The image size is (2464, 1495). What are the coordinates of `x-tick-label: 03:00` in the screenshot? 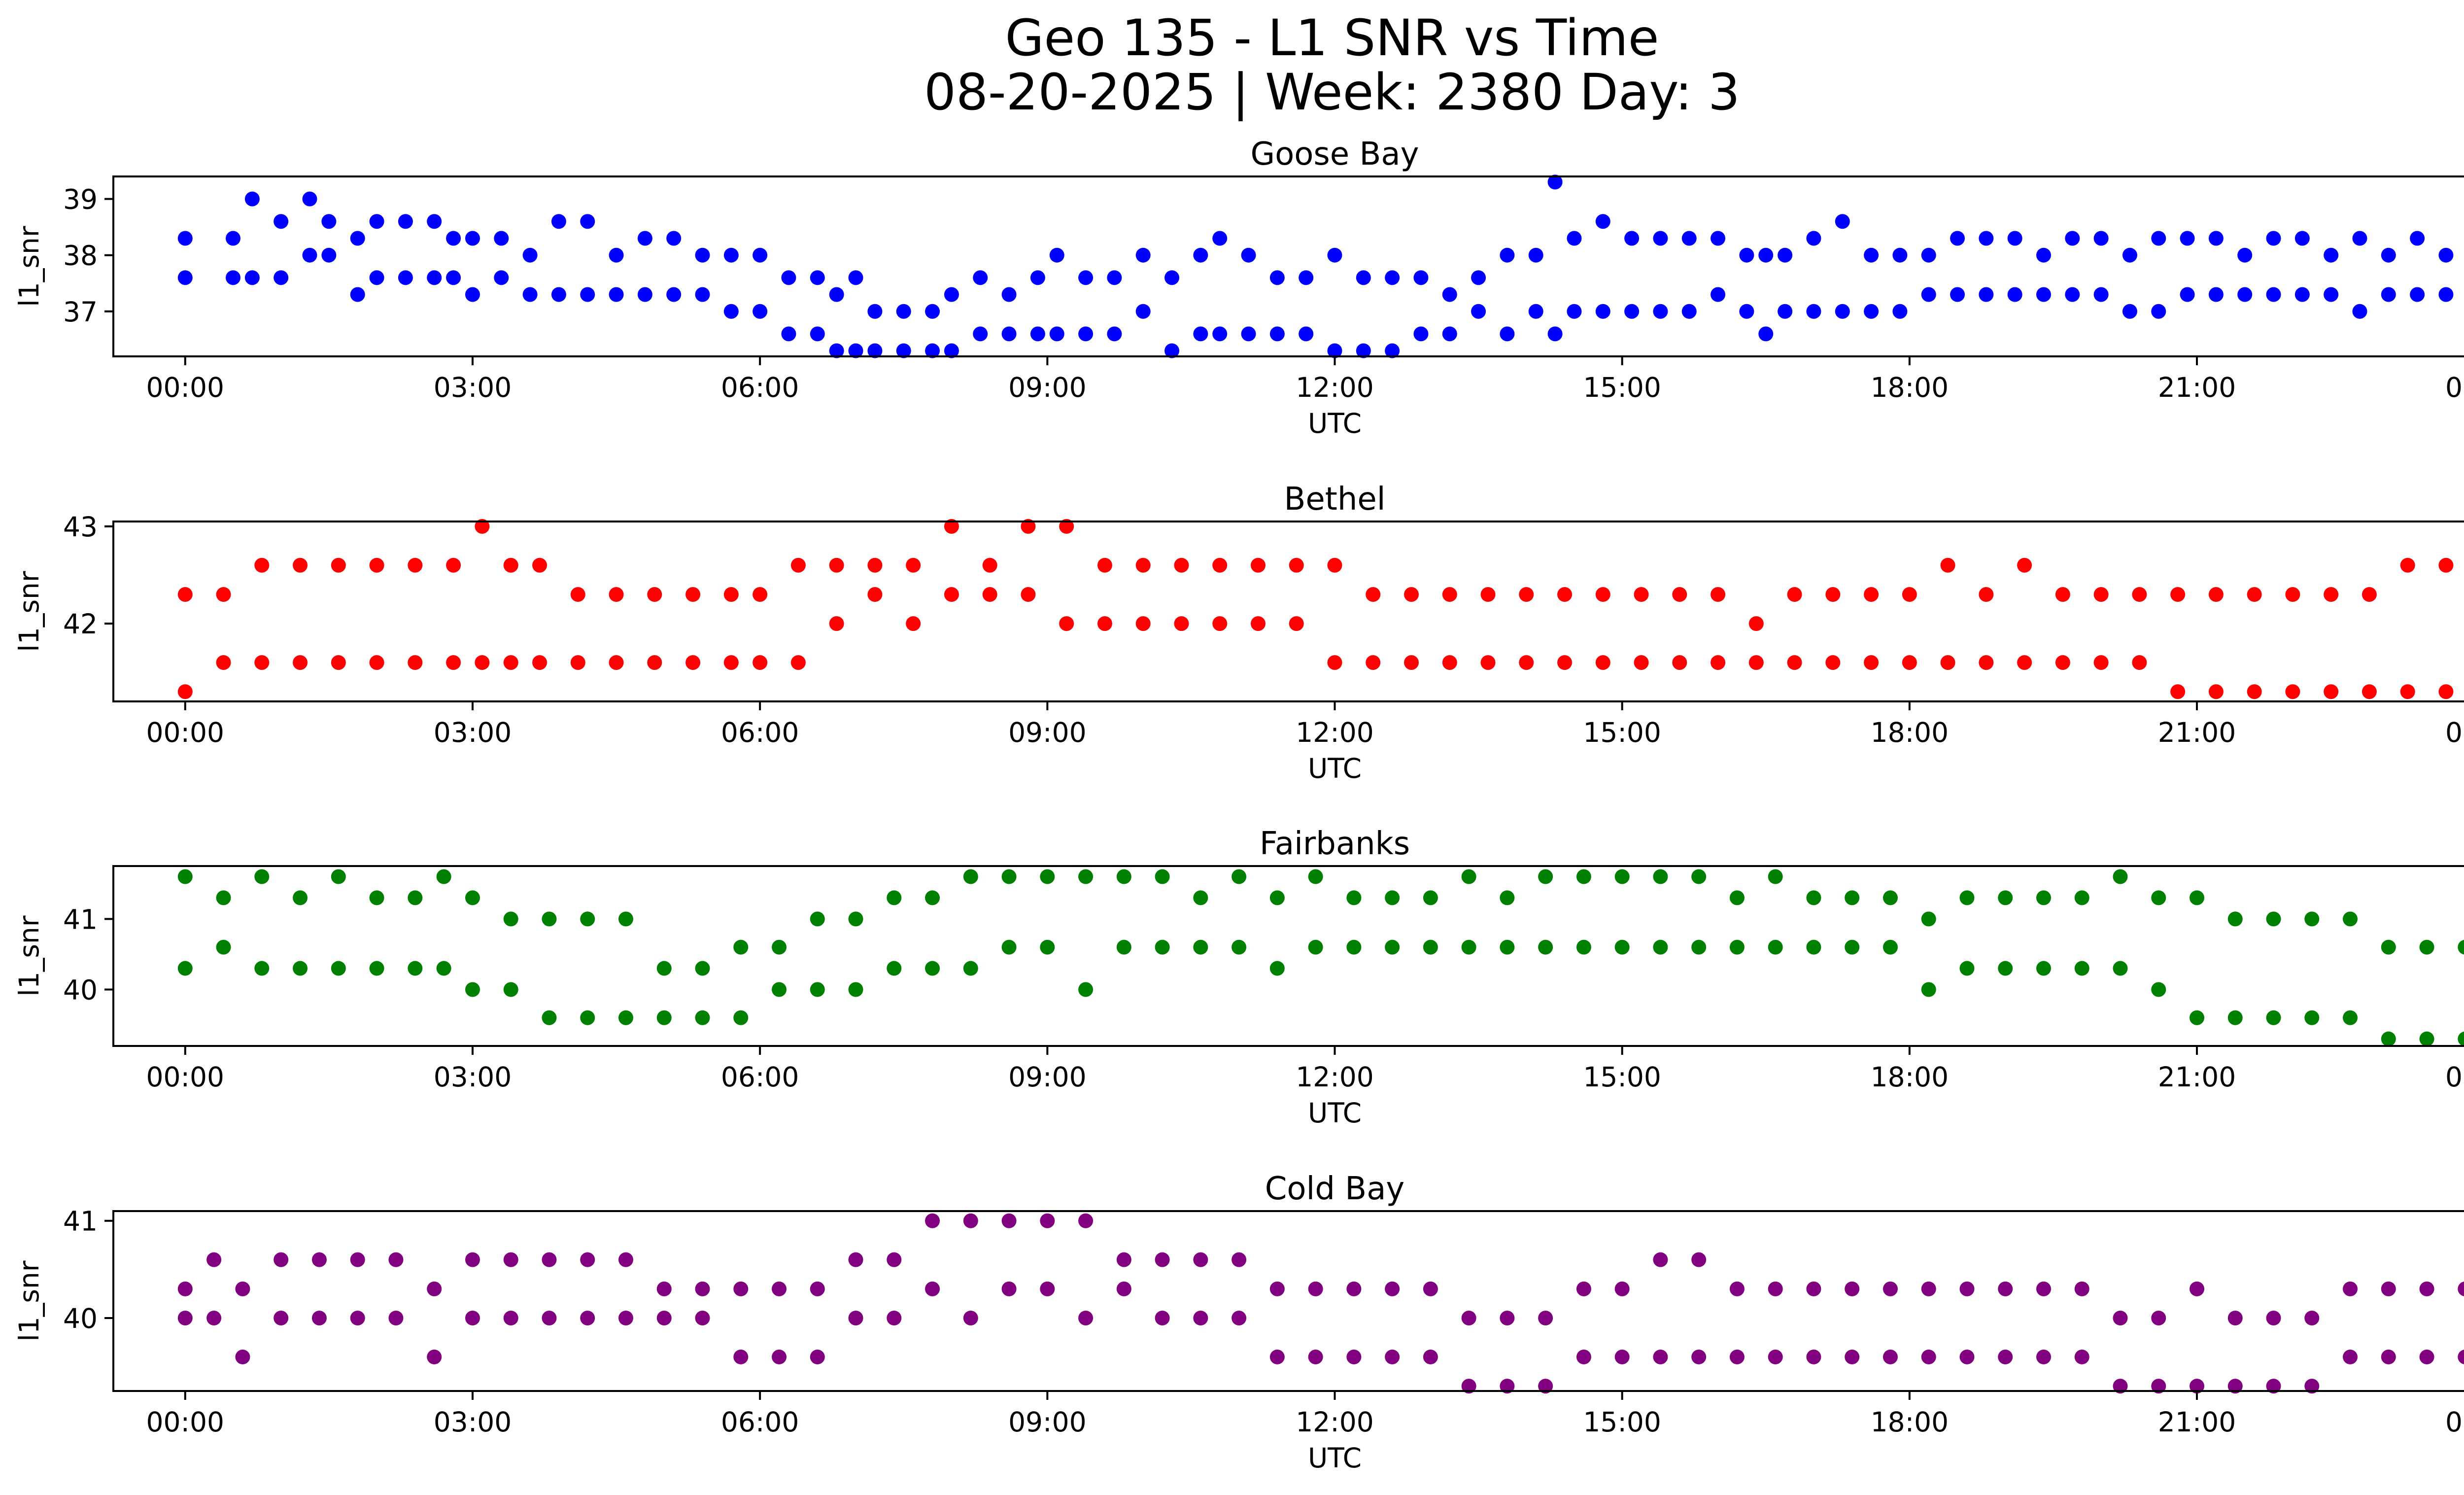 It's located at (473, 1077).